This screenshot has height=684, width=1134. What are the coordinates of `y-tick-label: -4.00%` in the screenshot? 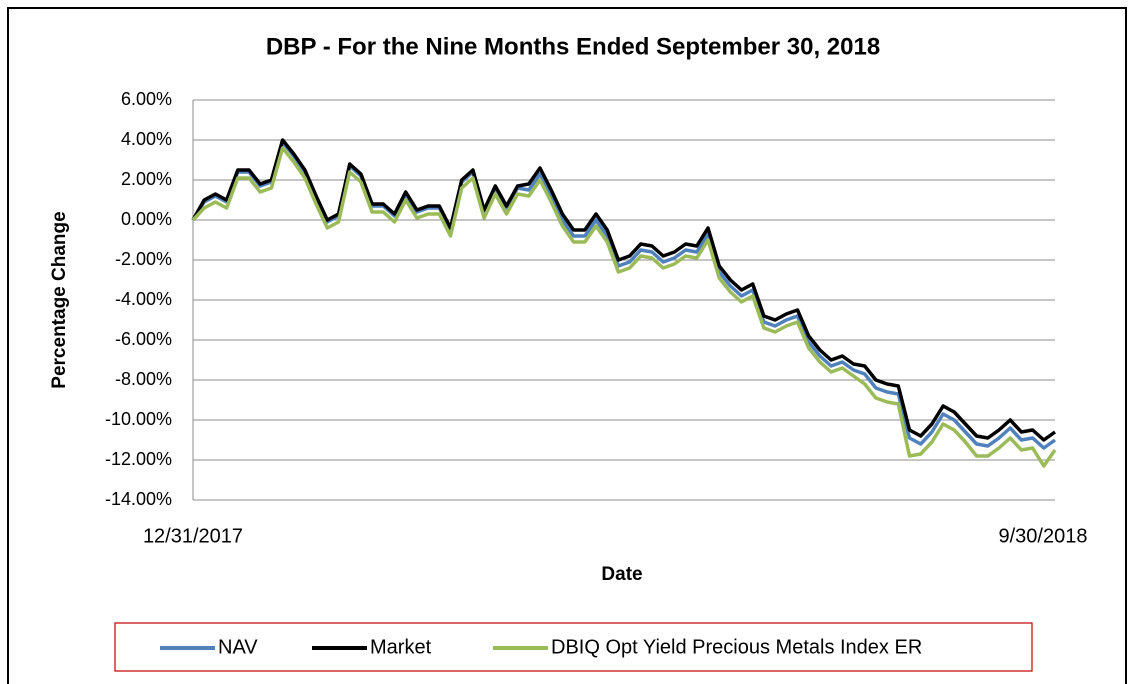 It's located at (143, 299).